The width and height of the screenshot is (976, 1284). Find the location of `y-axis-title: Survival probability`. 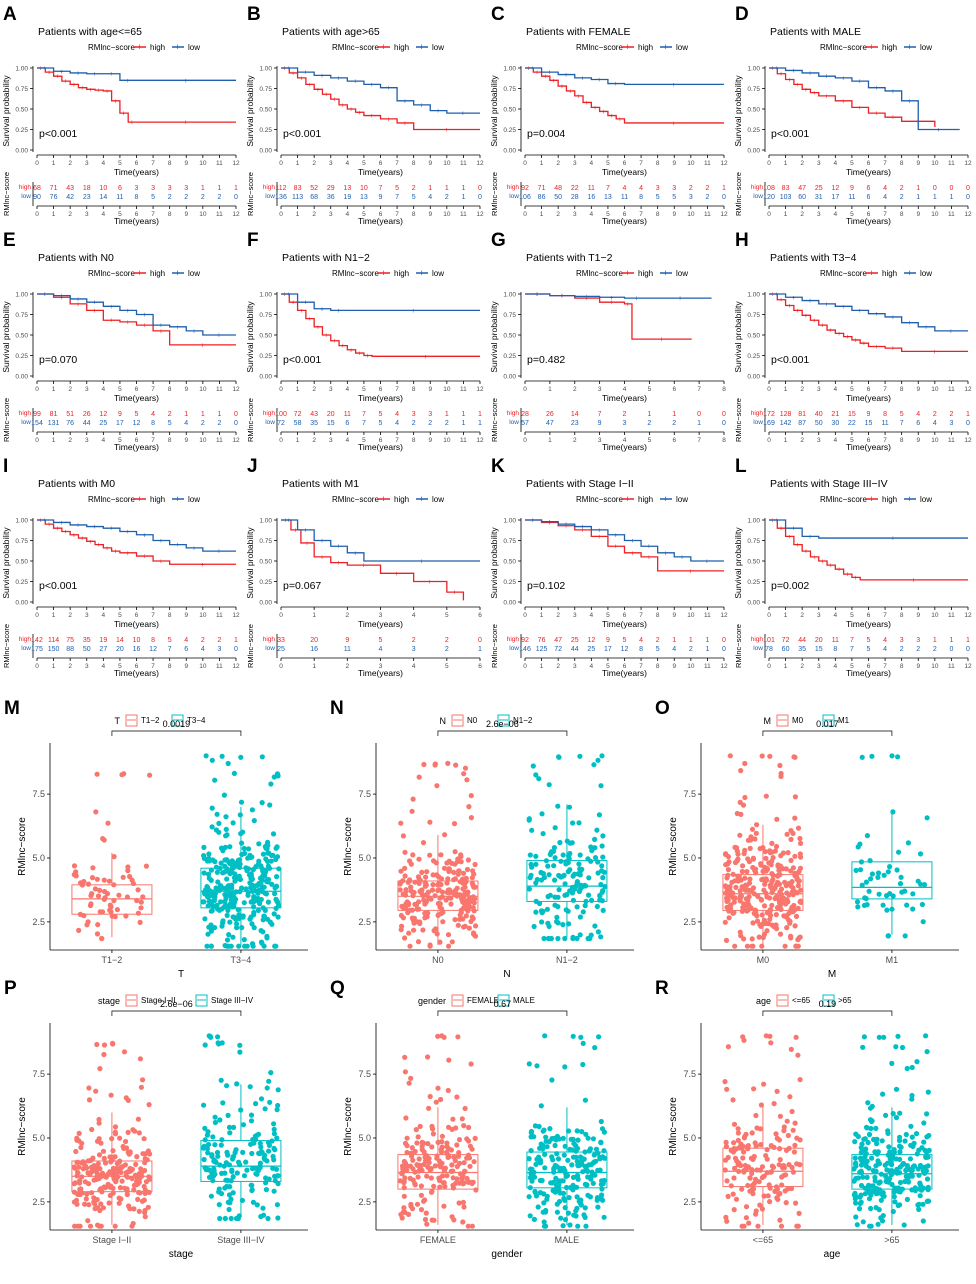

y-axis-title: Survival probability is located at coordinates (250, 563).